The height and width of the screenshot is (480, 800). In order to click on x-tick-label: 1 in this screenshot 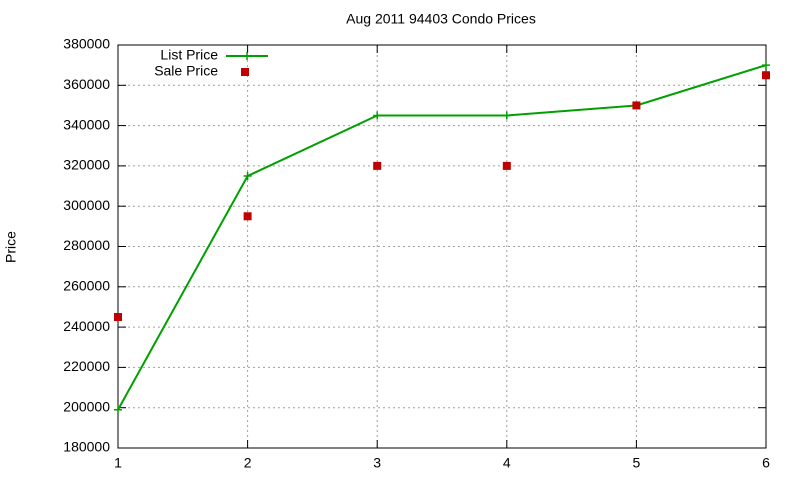, I will do `click(118, 463)`.